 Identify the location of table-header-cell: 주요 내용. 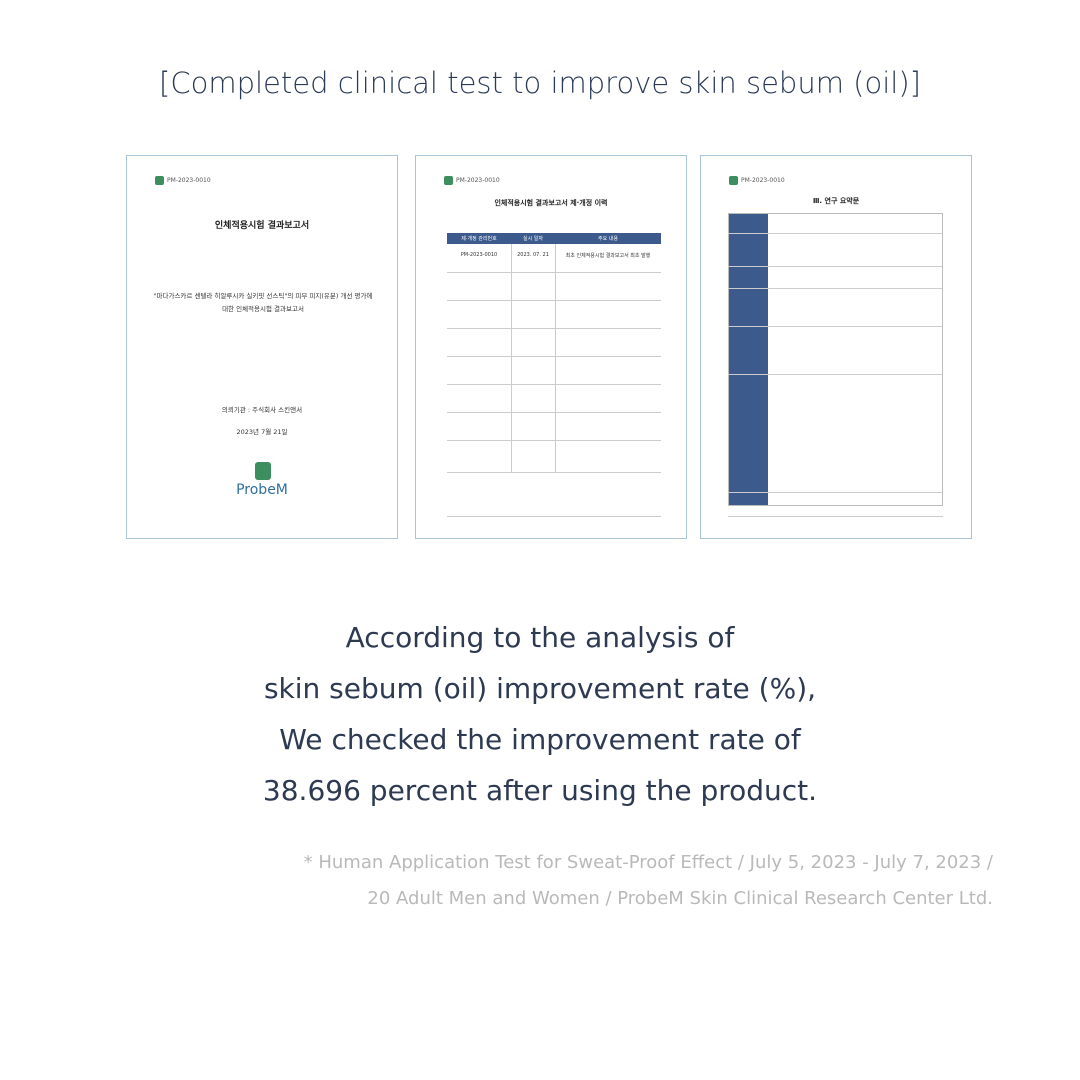
(608, 239).